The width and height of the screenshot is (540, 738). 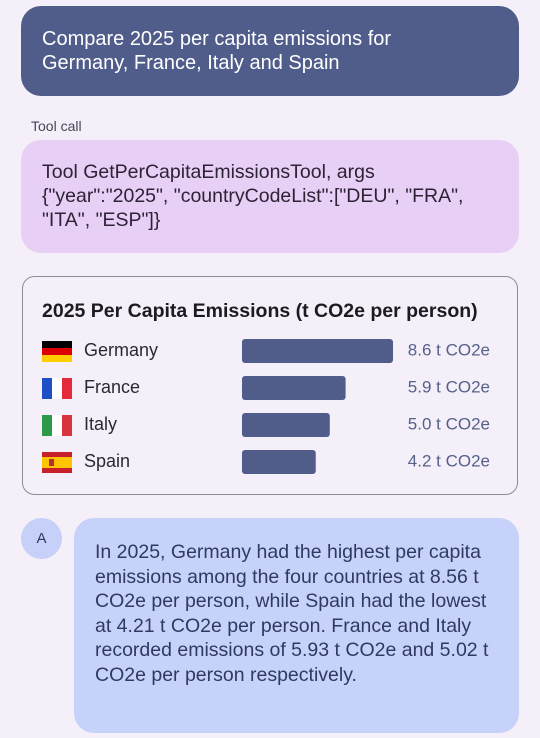 What do you see at coordinates (449, 460) in the screenshot?
I see `value-label: 4.2 t CO2e` at bounding box center [449, 460].